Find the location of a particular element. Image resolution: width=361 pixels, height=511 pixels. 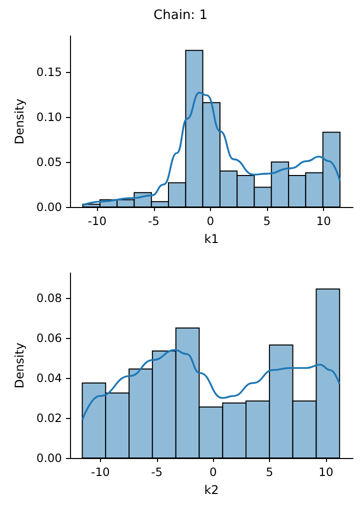

x-axis-title: k1 is located at coordinates (211, 239).